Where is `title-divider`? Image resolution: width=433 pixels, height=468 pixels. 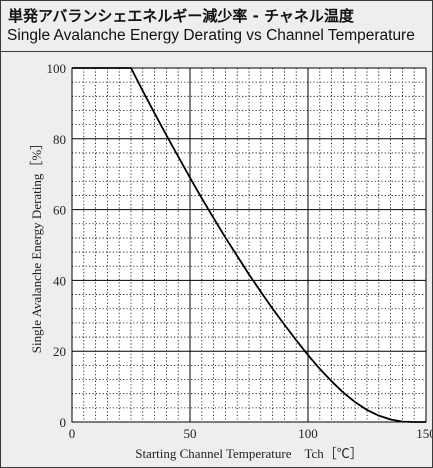 title-divider is located at coordinates (216, 51).